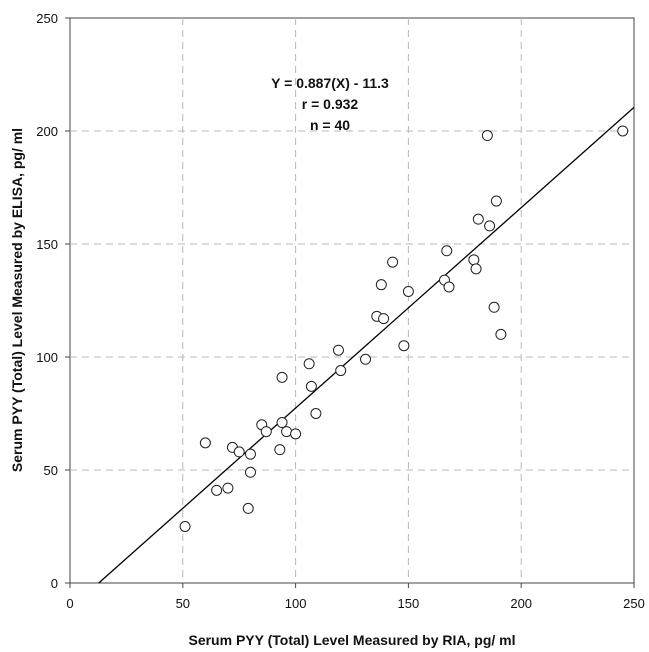  Describe the element at coordinates (47, 357) in the screenshot. I see `y-tick-label: 100` at that location.